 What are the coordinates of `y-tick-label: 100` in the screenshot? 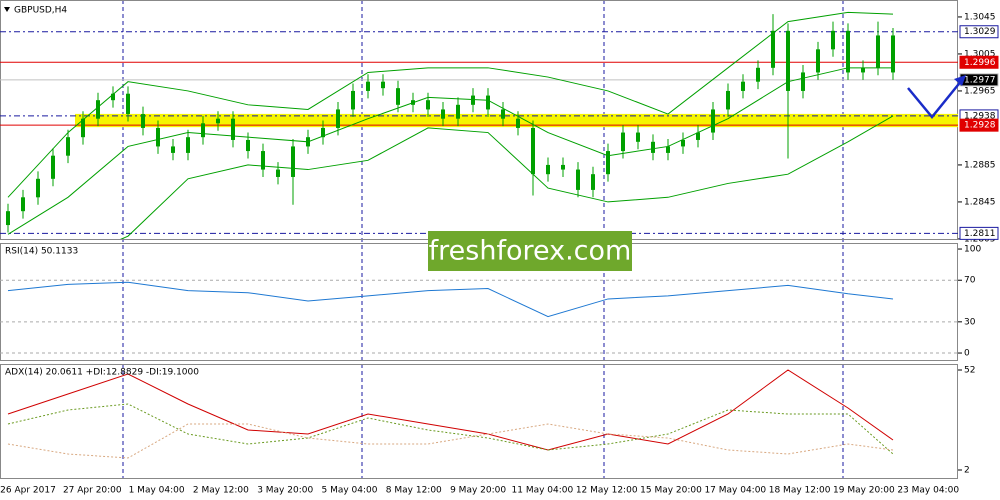 It's located at (972, 250).